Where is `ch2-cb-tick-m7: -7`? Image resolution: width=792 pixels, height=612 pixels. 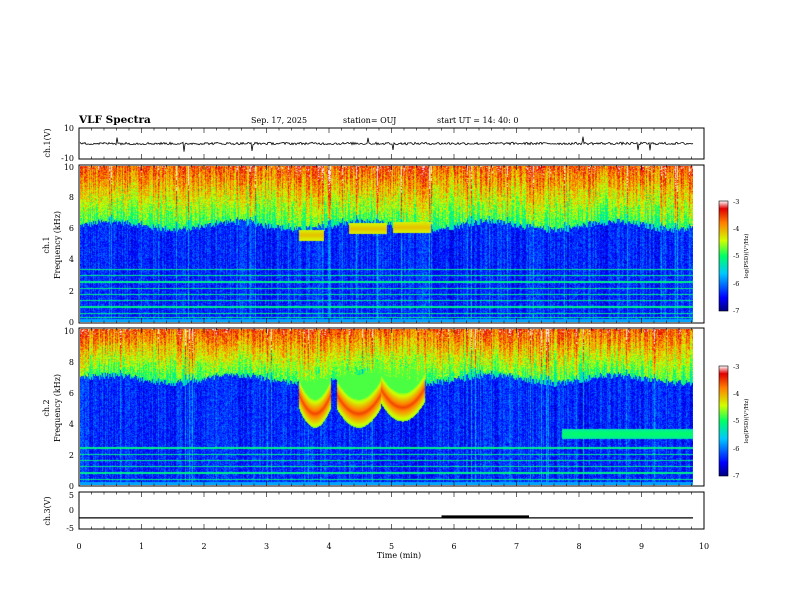
ch2-cb-tick-m7: -7 is located at coordinates (736, 476).